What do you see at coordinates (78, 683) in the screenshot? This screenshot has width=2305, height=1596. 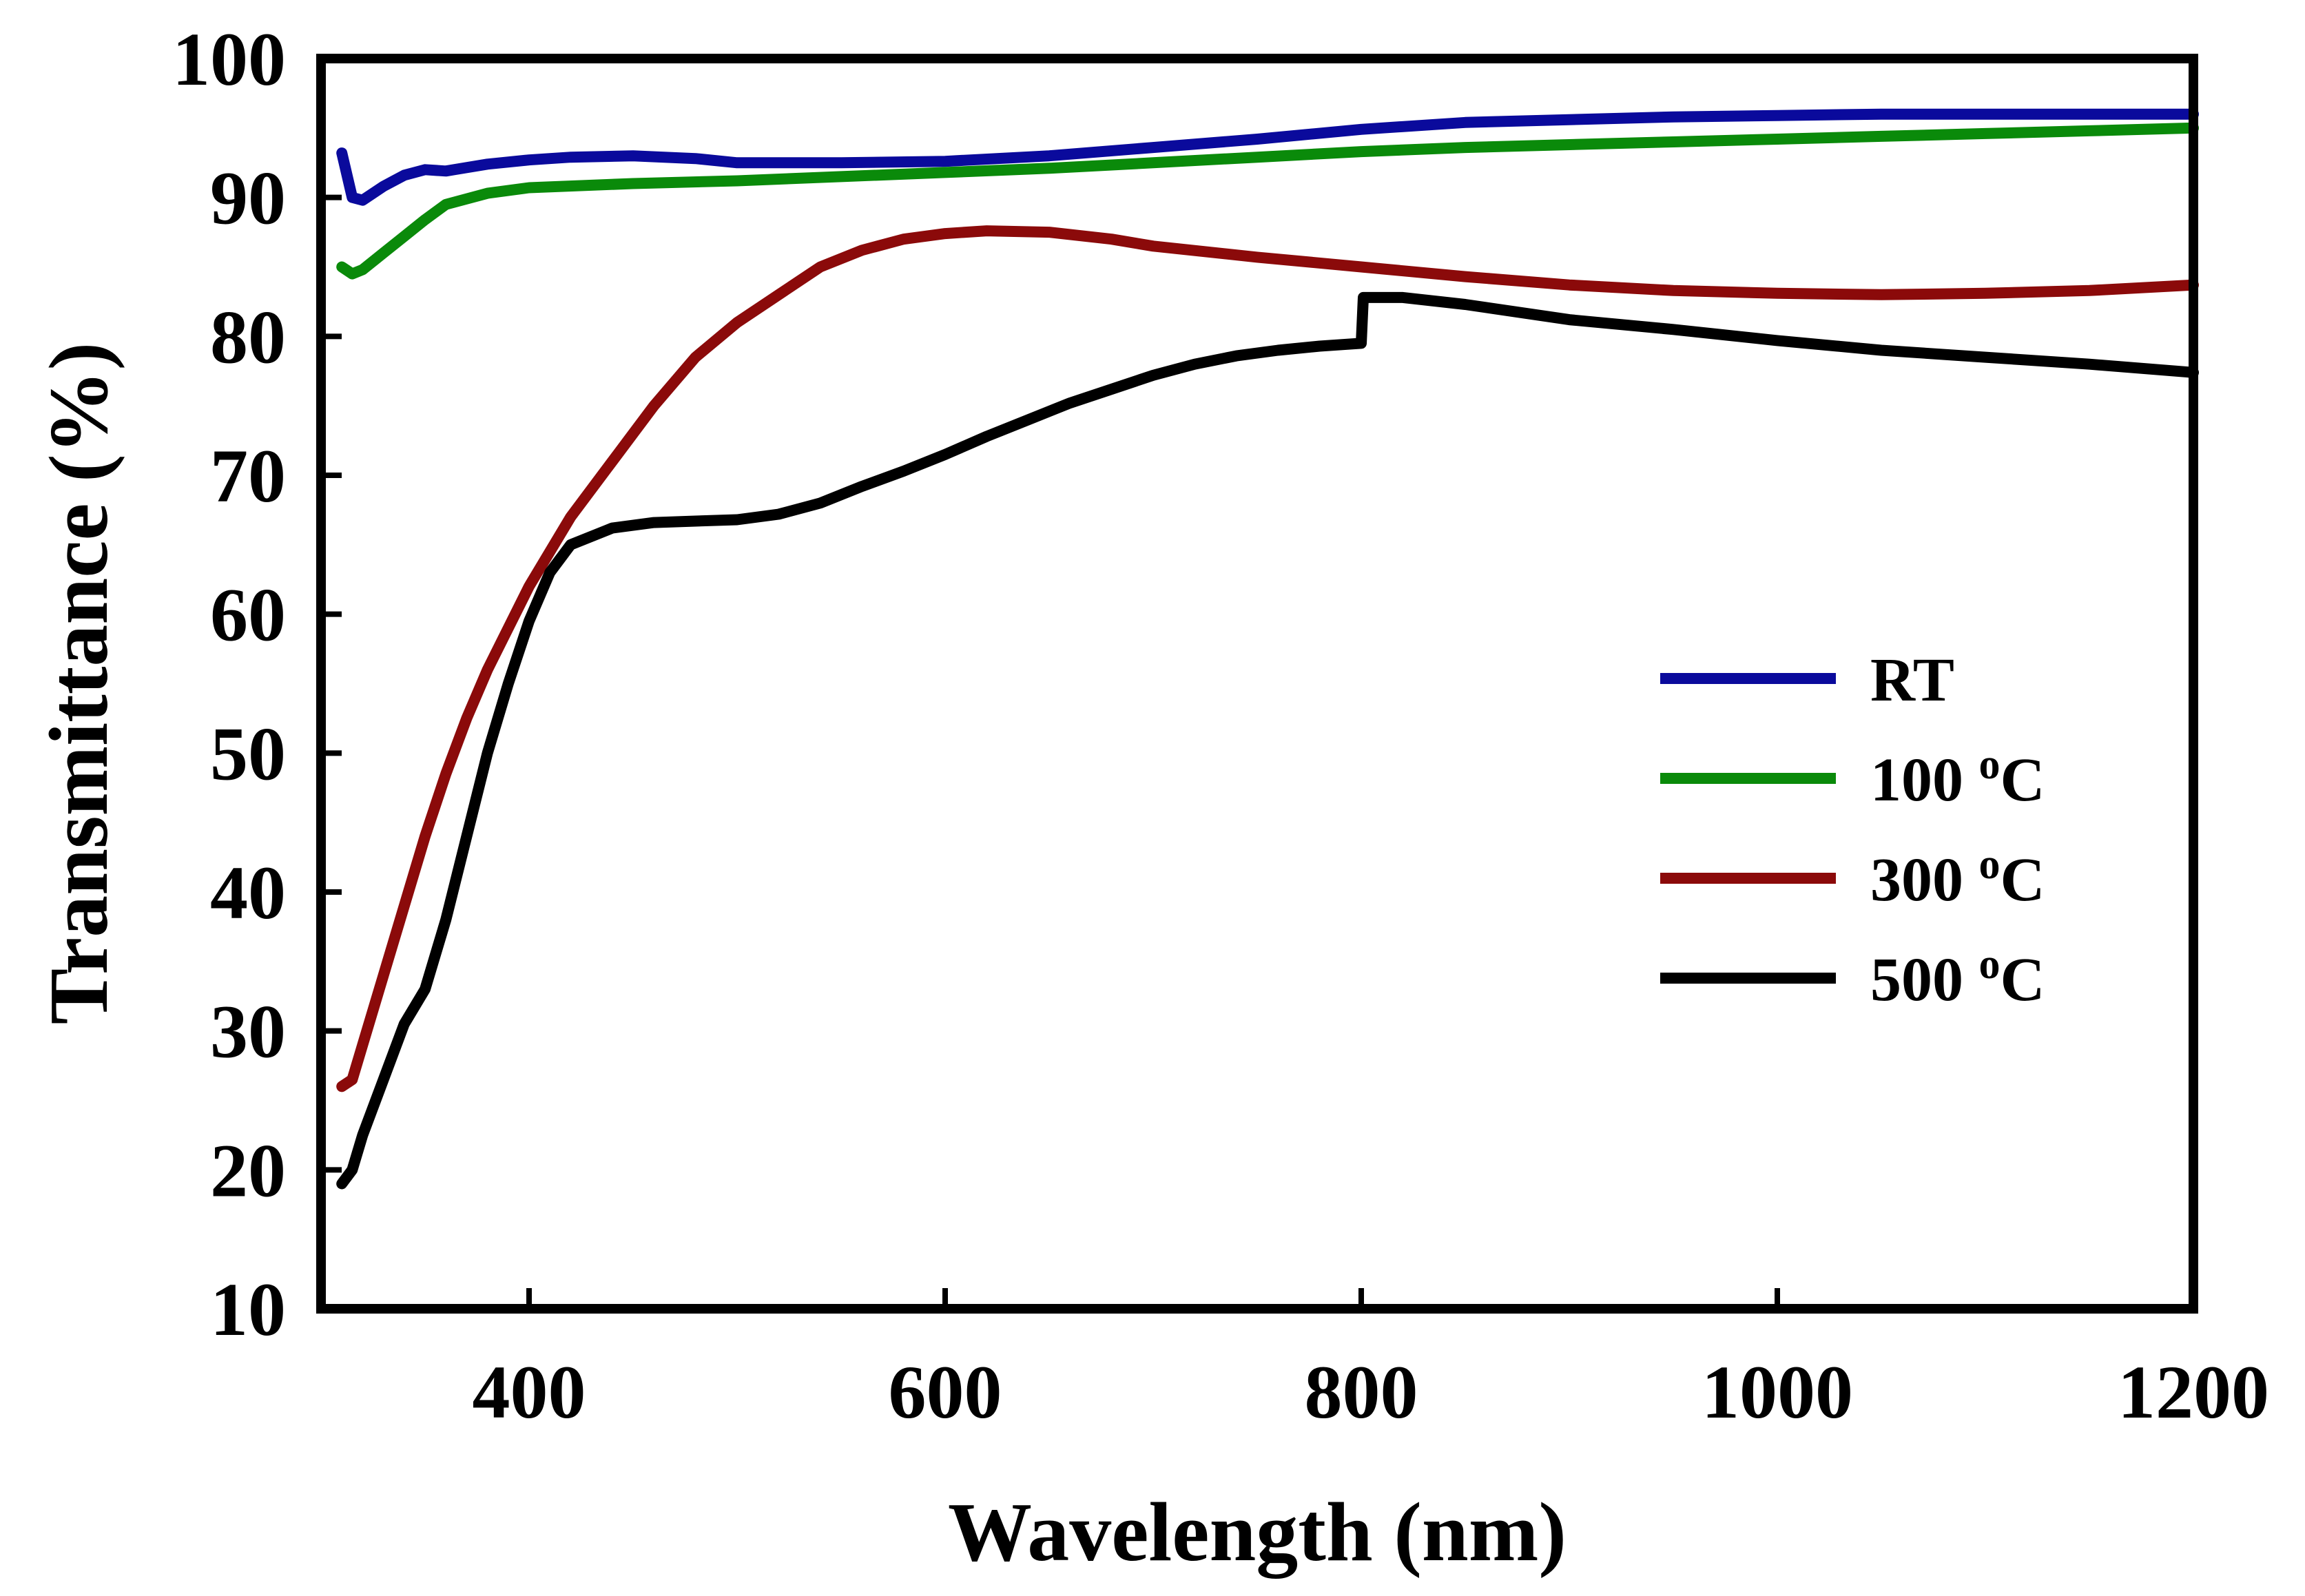 I see `y-axis-label: Transmittance (%)` at bounding box center [78, 683].